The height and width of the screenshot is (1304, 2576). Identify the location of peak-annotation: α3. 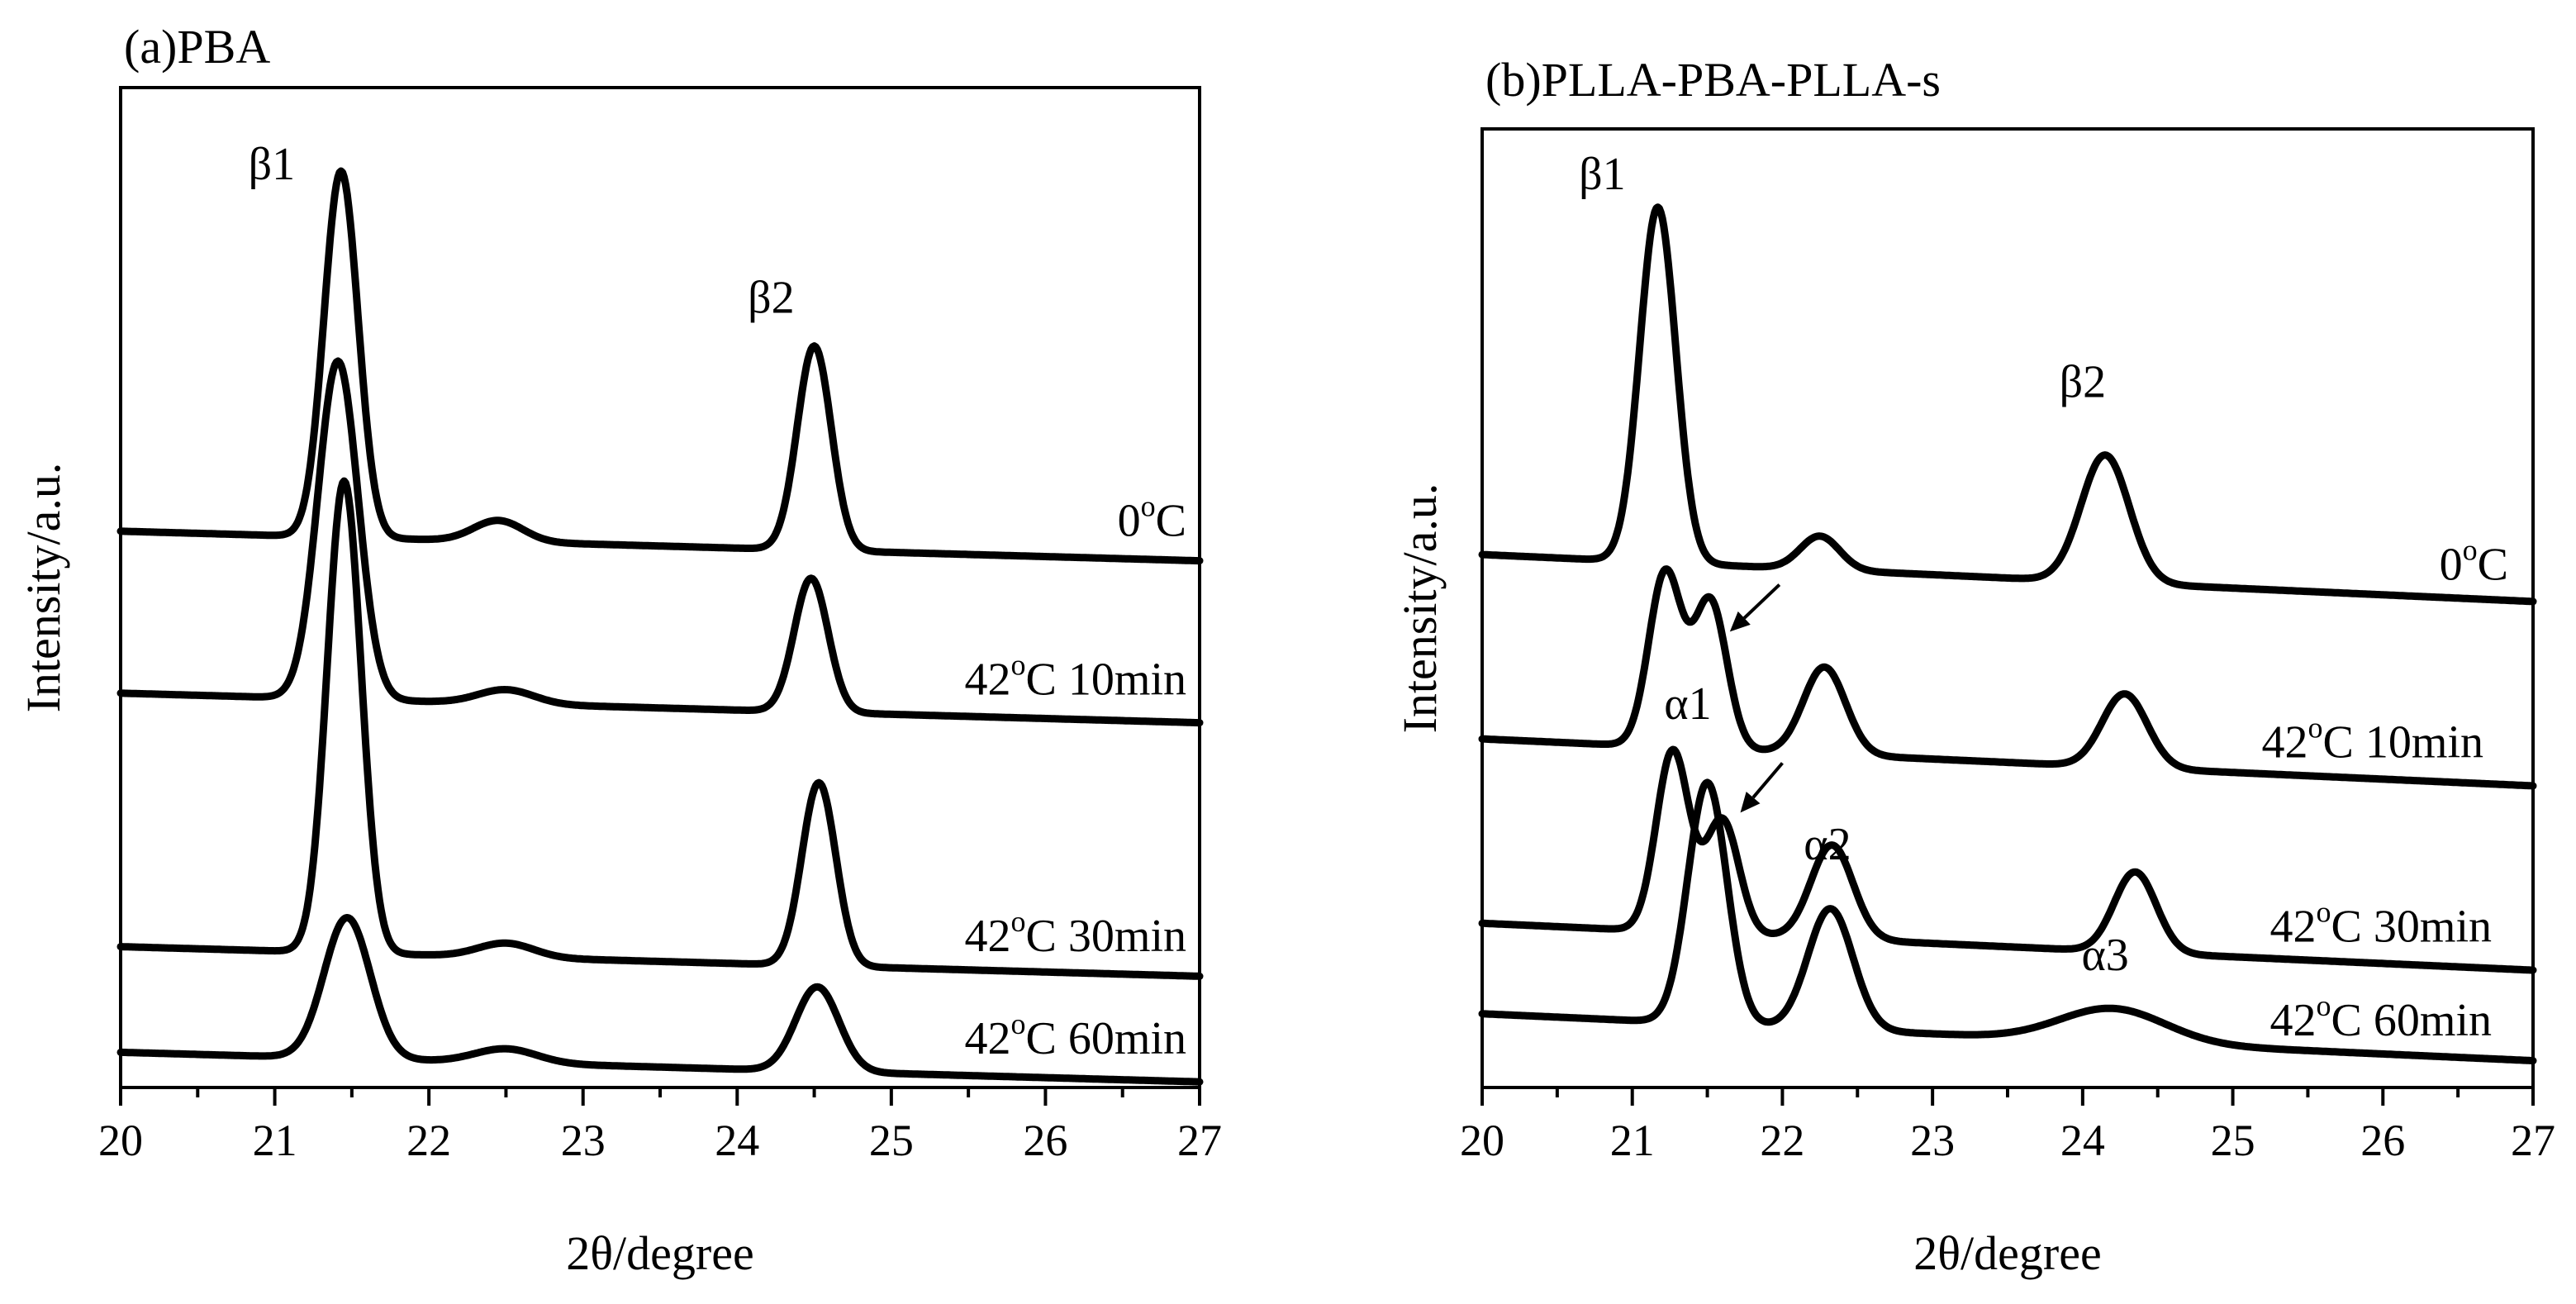
(2104, 955).